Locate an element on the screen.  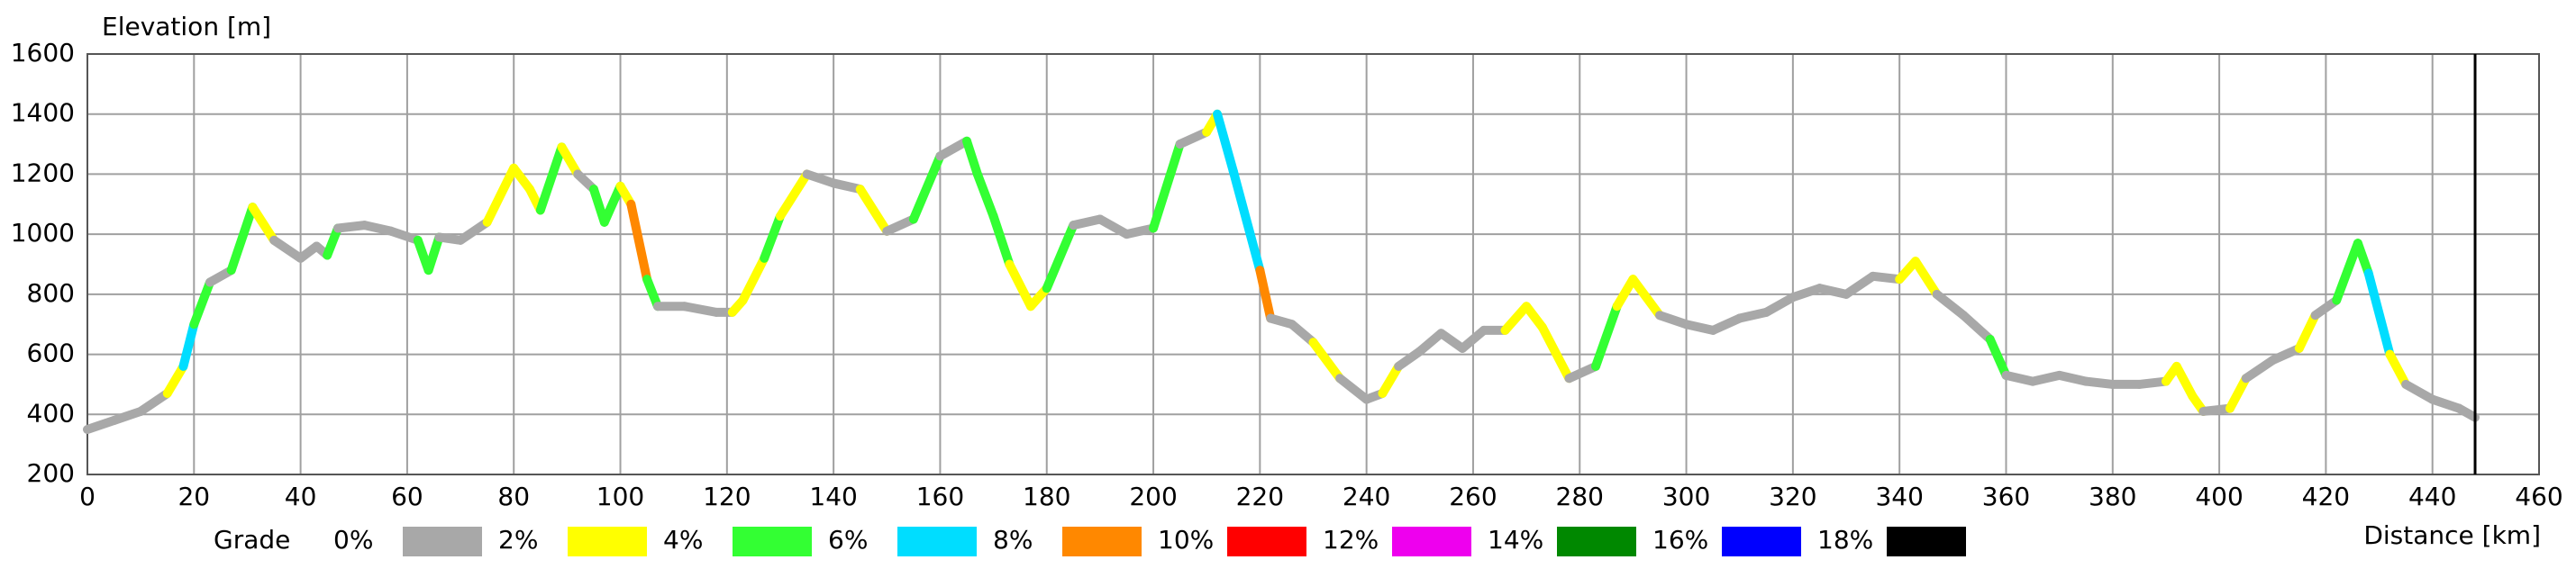
x-tick-label: 420 is located at coordinates (2326, 496).